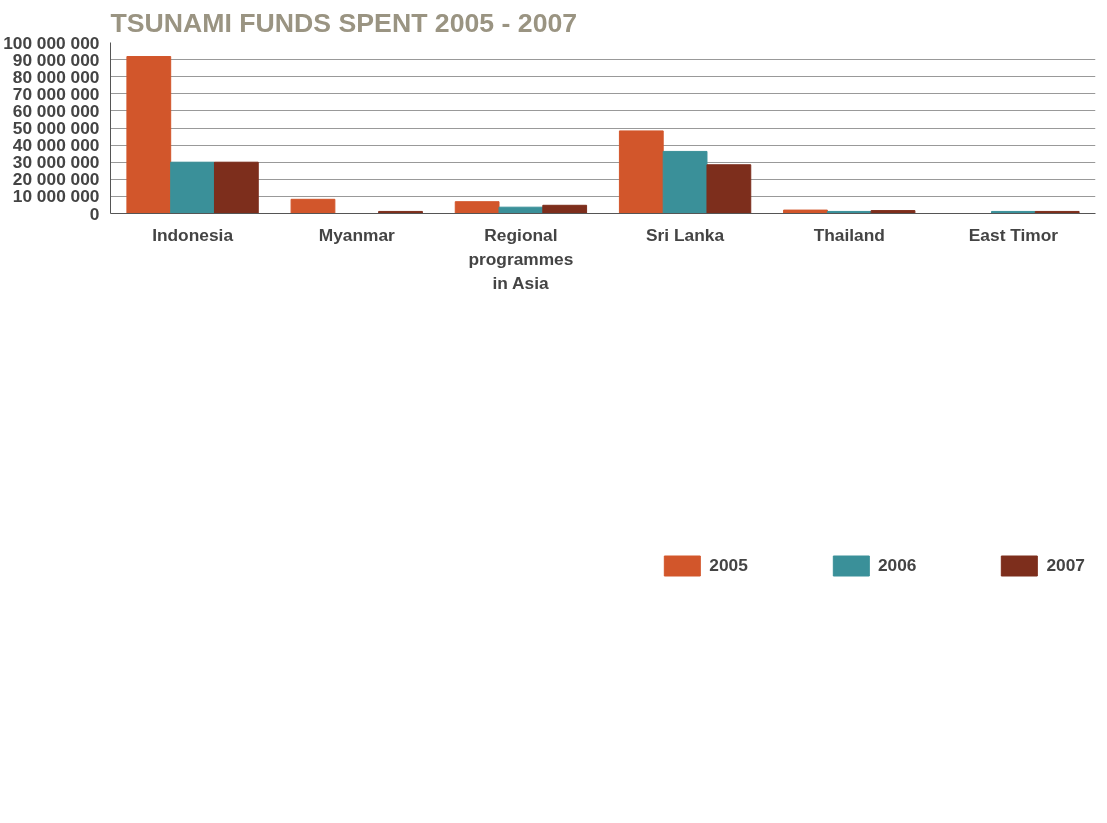 The height and width of the screenshot is (823, 1107). I want to click on x-tick-label: East Timor, so click(1013, 234).